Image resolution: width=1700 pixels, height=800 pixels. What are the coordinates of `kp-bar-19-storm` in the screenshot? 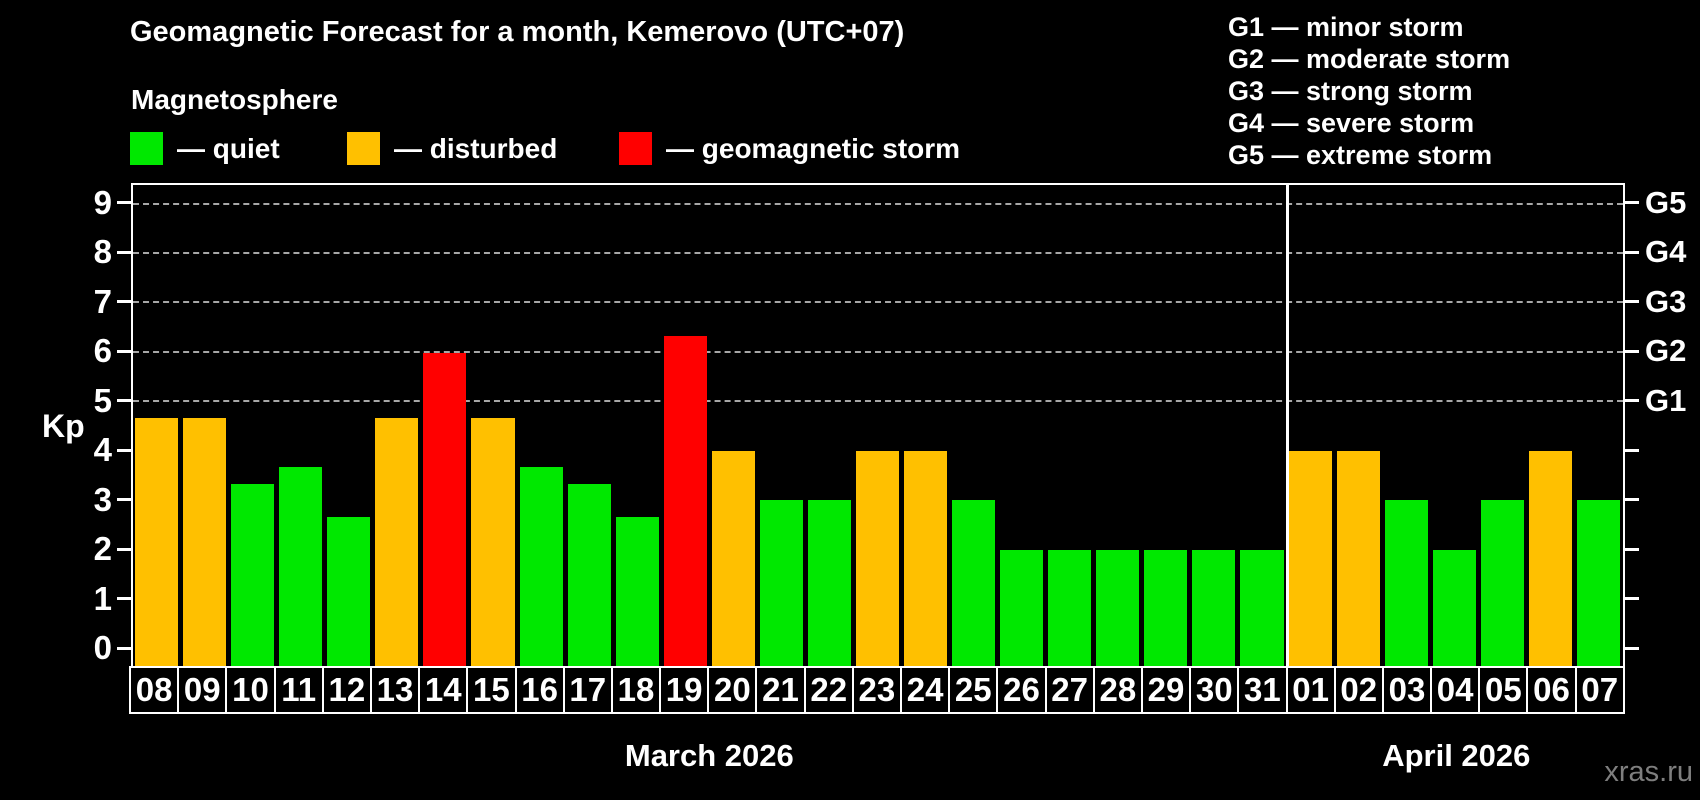 It's located at (685, 502).